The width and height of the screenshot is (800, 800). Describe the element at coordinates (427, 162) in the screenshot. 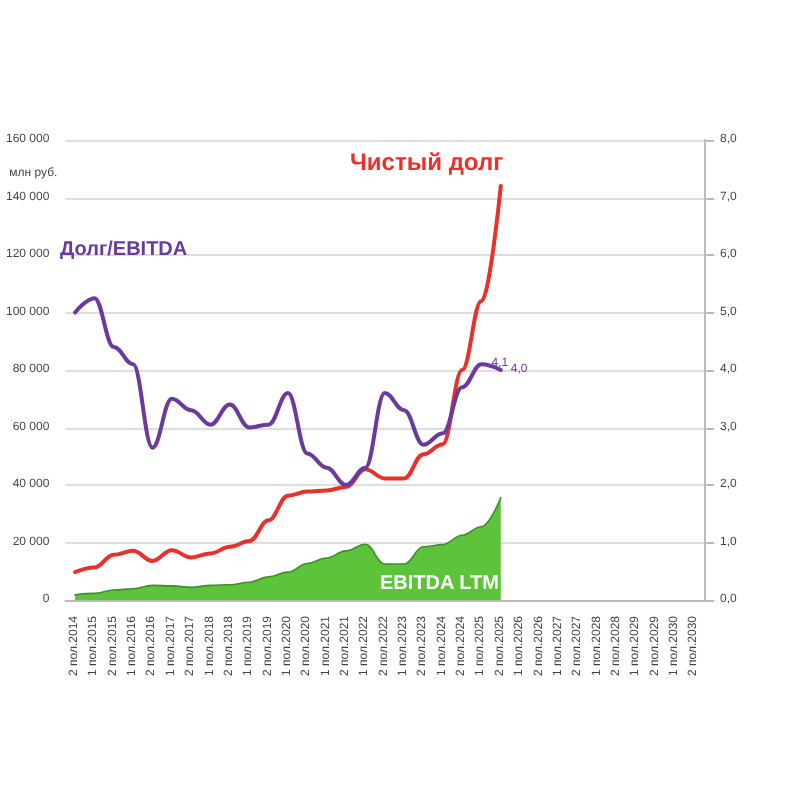

I see `series-label: Чистый долг` at that location.